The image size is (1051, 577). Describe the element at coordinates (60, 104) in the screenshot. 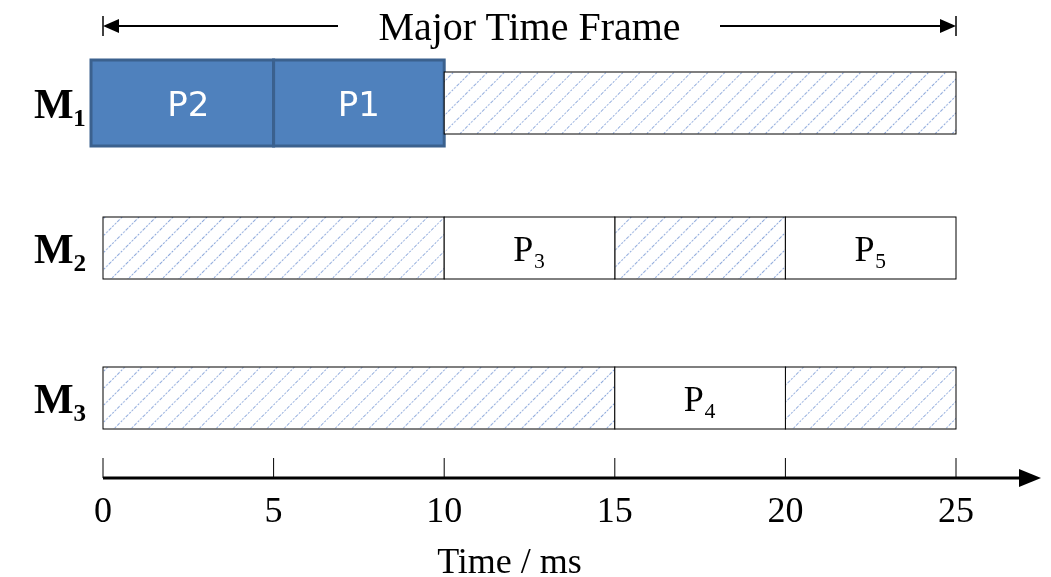

I see `y-tick-label: M₁` at that location.